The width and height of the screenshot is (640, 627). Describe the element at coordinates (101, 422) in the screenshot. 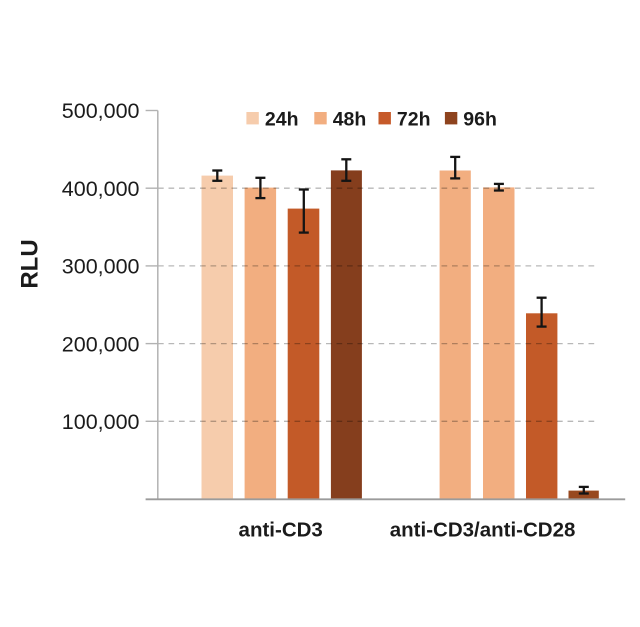

I see `svg-text: 100,000` at that location.